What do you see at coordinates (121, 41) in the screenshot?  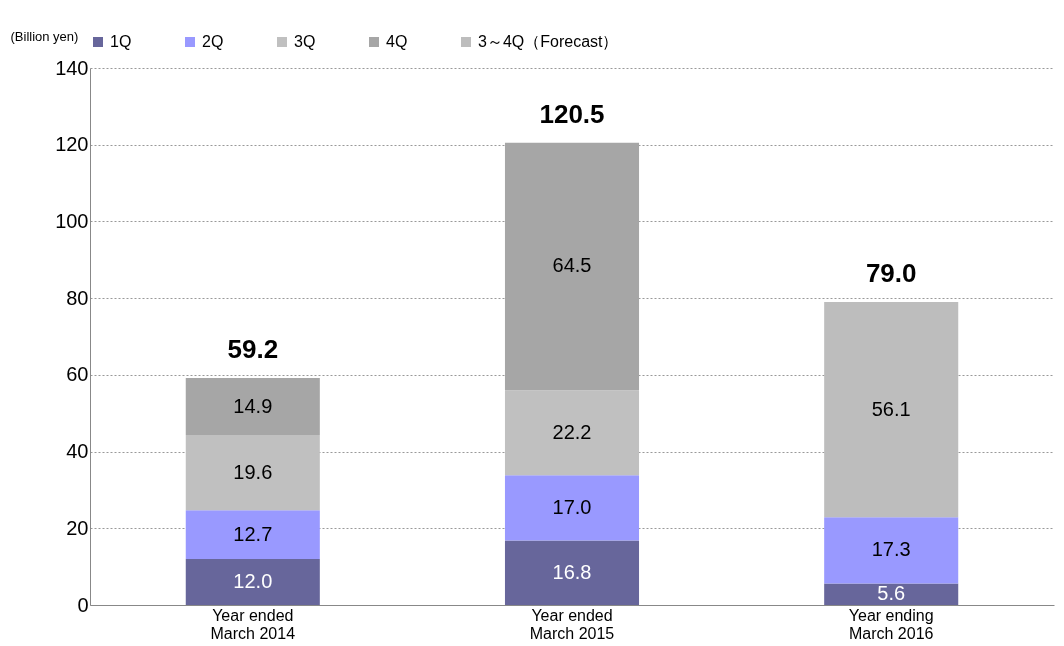 I see `legend-label: 1Q` at bounding box center [121, 41].